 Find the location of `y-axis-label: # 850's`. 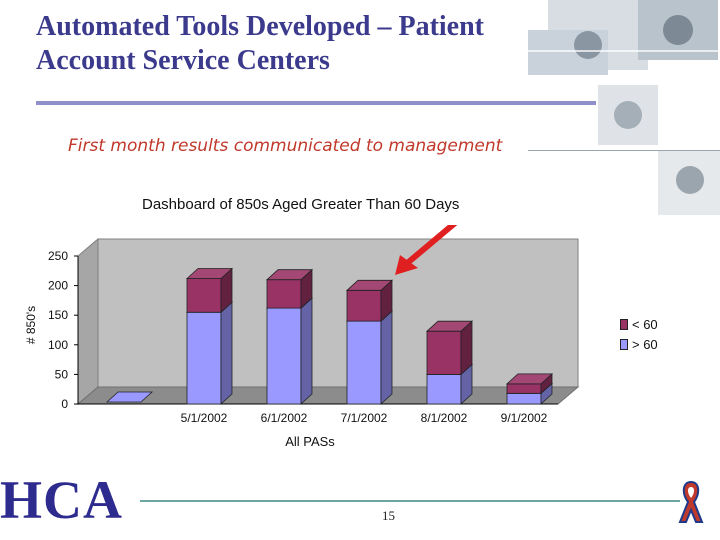

y-axis-label: # 850's is located at coordinates (31, 325).